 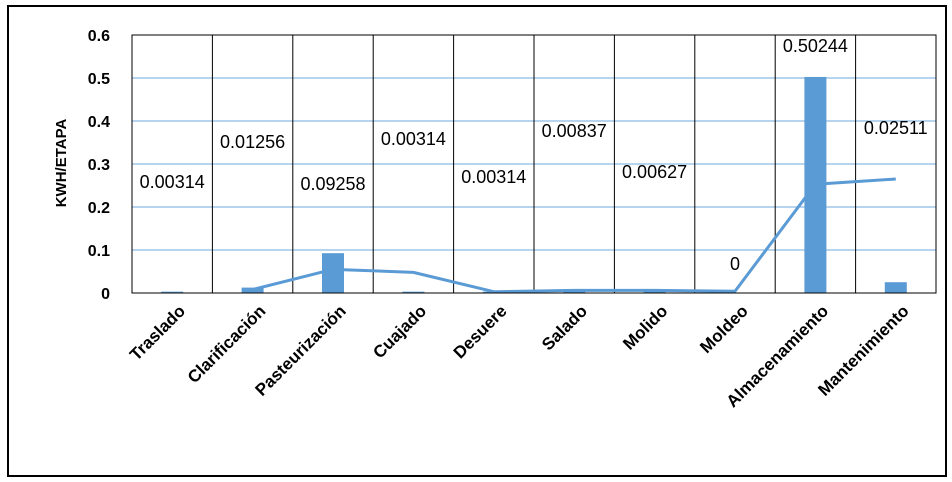 I want to click on y-tick-label: 0.3, so click(x=99, y=165).